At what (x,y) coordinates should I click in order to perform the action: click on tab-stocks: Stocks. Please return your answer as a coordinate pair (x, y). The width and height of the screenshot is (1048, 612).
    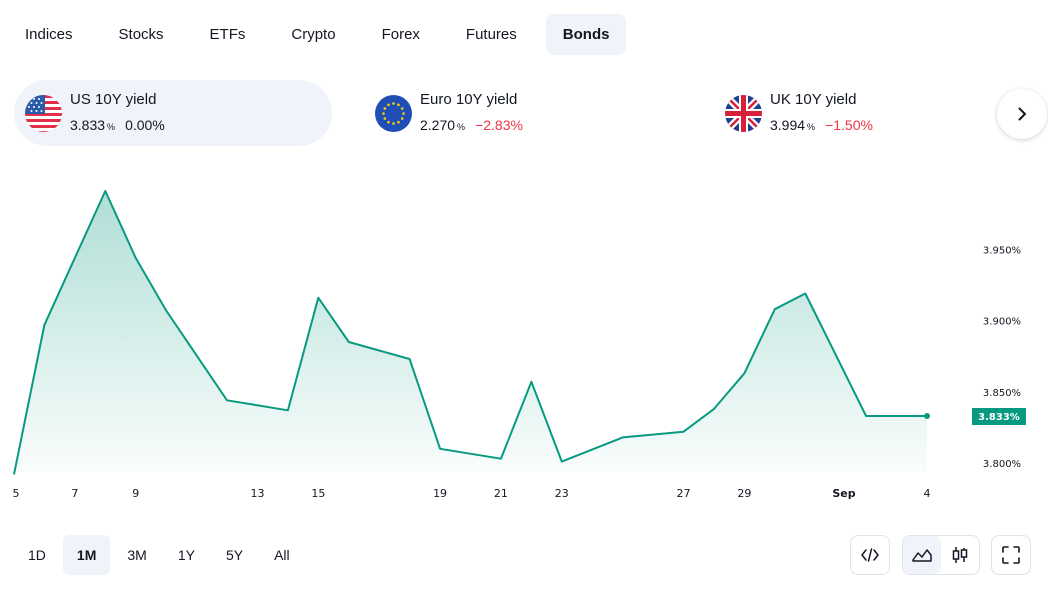
    Looking at the image, I should click on (141, 34).